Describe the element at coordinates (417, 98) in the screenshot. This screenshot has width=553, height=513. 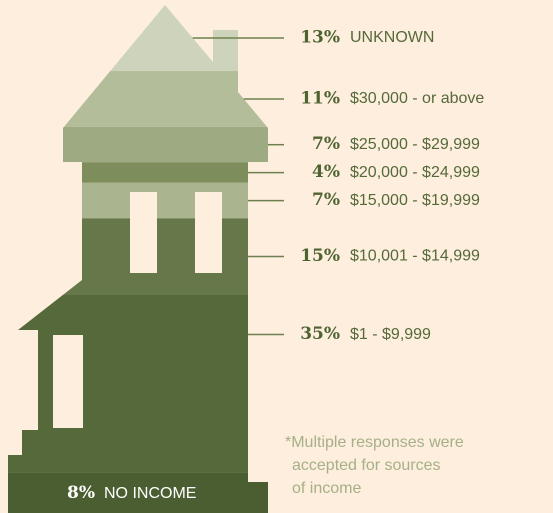
I see `category-label: $30,000 - or above` at that location.